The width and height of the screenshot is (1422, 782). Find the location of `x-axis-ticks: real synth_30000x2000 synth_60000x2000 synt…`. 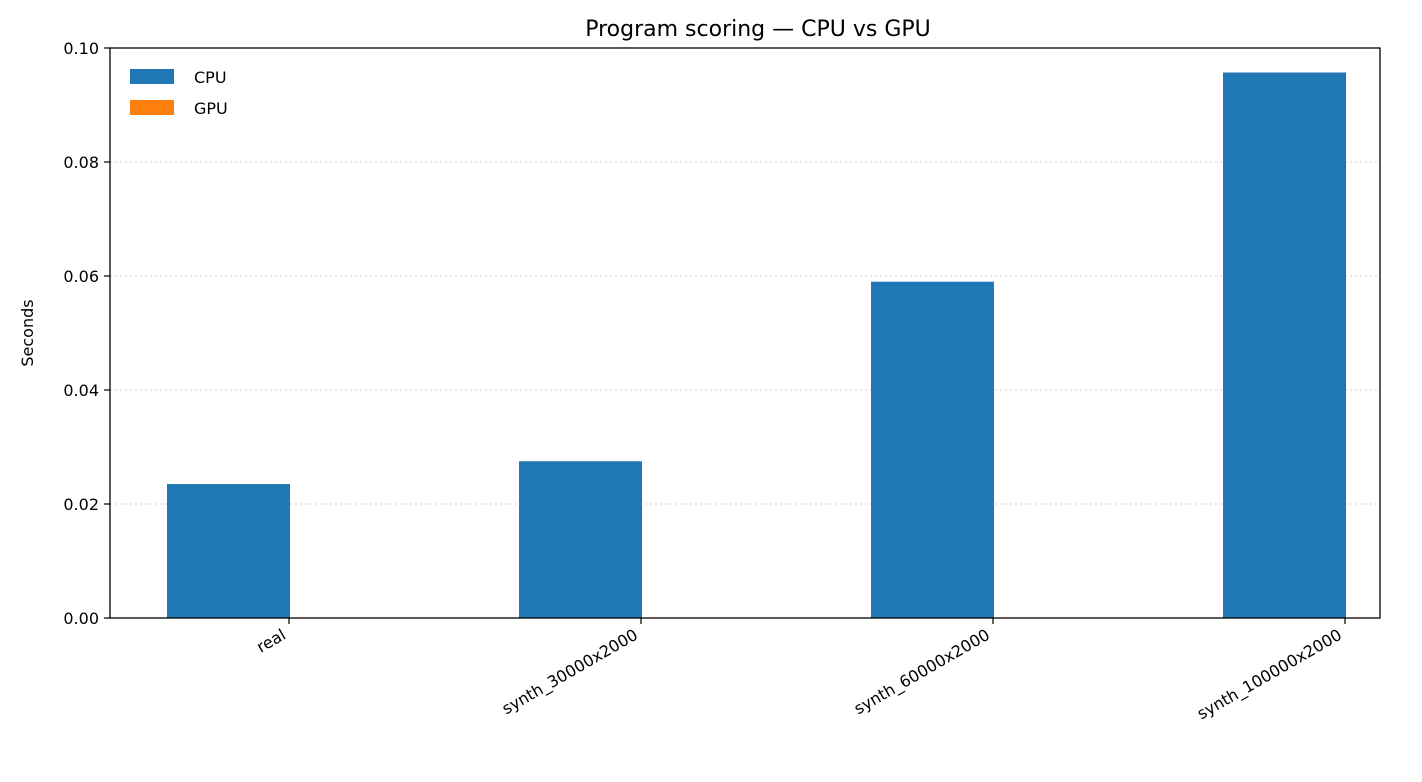

x-axis-ticks: real synth_30000x2000 synth_60000x2000 synt… is located at coordinates (799, 671).